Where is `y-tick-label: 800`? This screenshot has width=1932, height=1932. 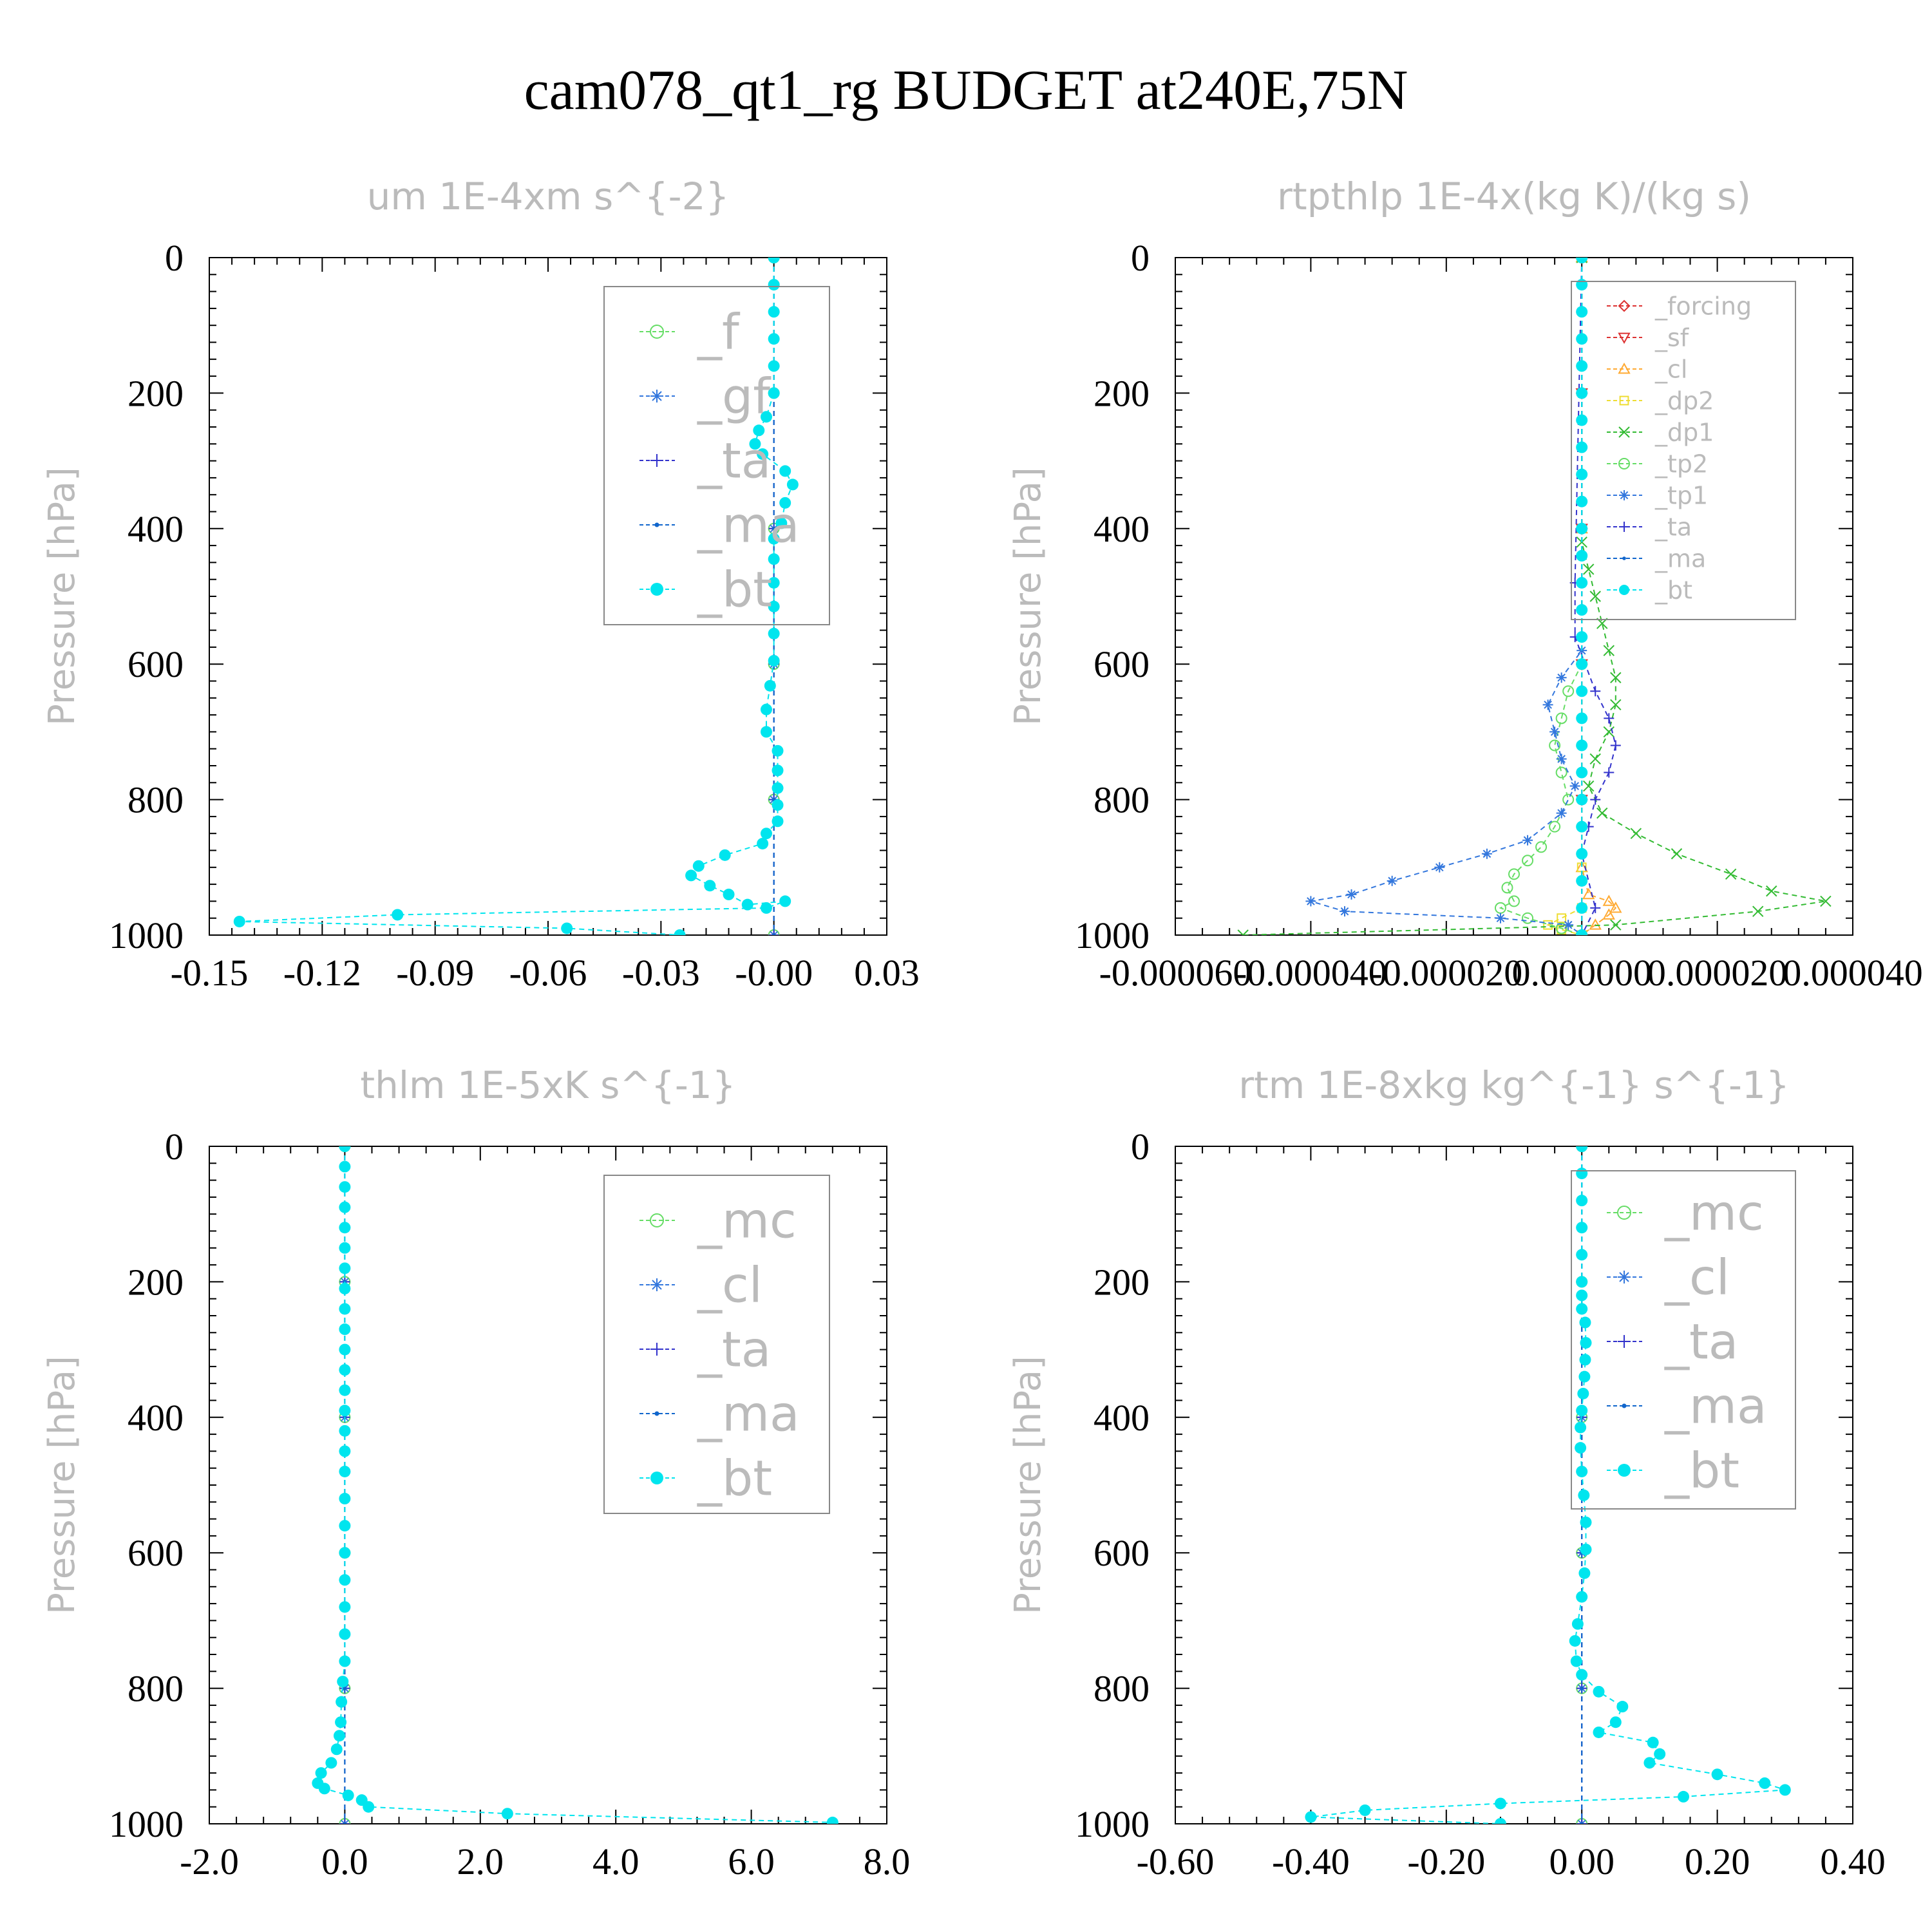 y-tick-label: 800 is located at coordinates (156, 1689).